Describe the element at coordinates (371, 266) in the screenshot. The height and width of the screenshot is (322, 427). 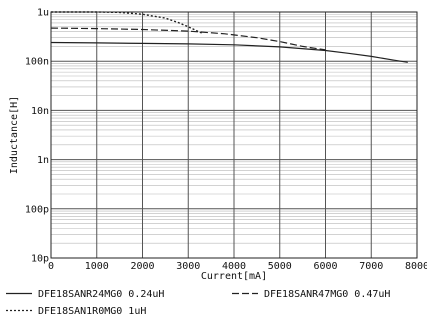
I see `x-tick-label: 7000` at that location.